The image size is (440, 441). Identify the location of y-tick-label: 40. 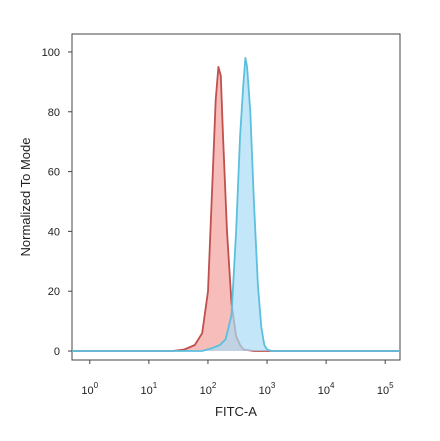
(54, 232).